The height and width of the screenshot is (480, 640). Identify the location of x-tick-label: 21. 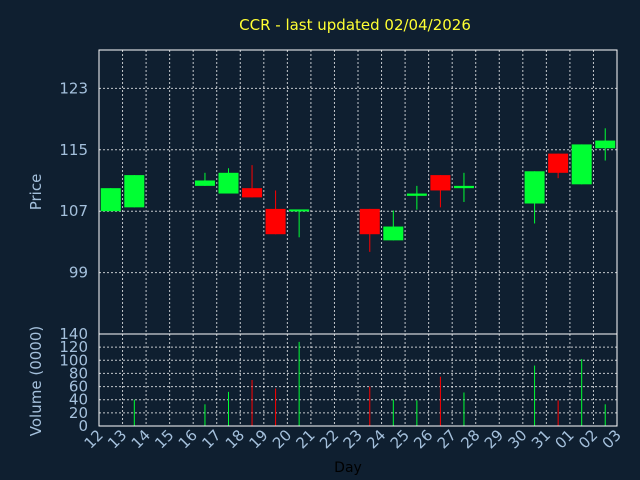
(306, 439).